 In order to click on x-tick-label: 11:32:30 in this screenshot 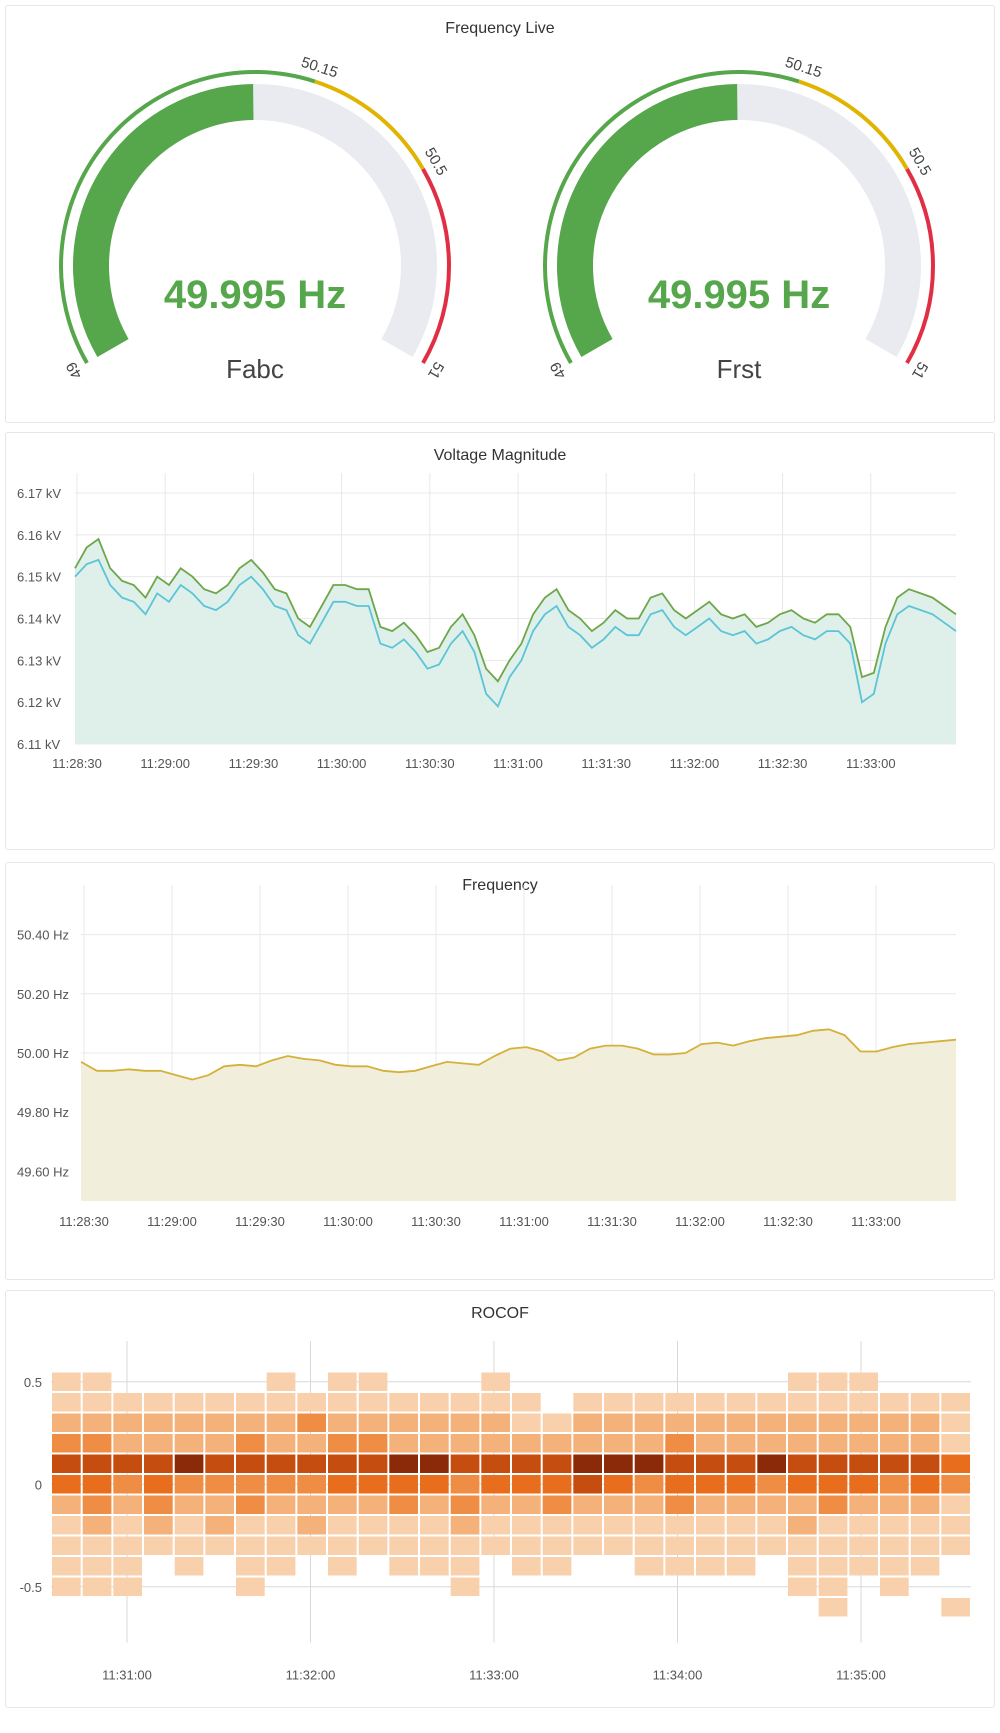, I will do `click(783, 763)`.